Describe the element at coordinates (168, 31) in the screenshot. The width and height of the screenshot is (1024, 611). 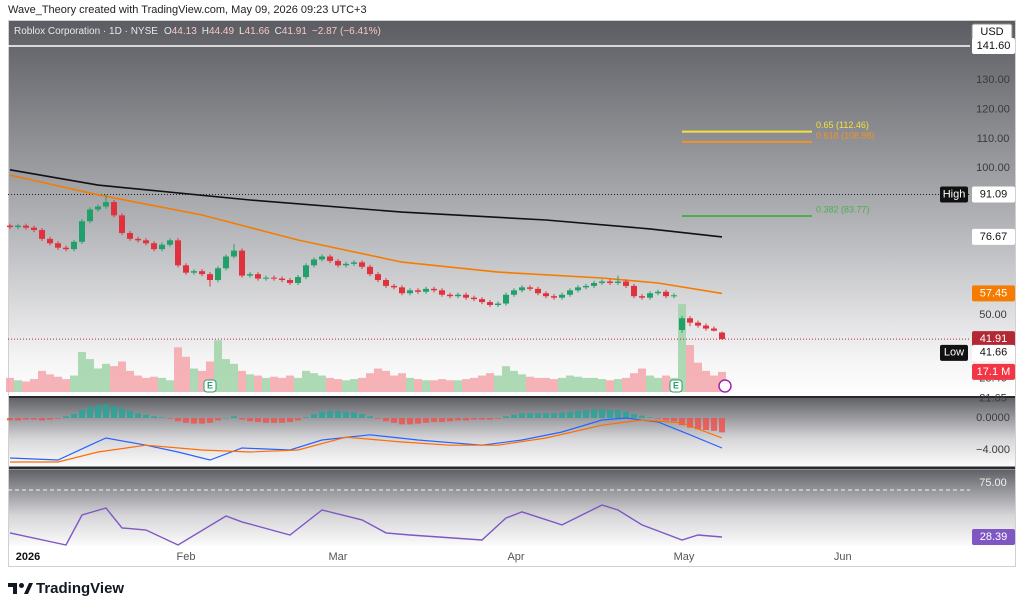
I see `legend-key: O` at that location.